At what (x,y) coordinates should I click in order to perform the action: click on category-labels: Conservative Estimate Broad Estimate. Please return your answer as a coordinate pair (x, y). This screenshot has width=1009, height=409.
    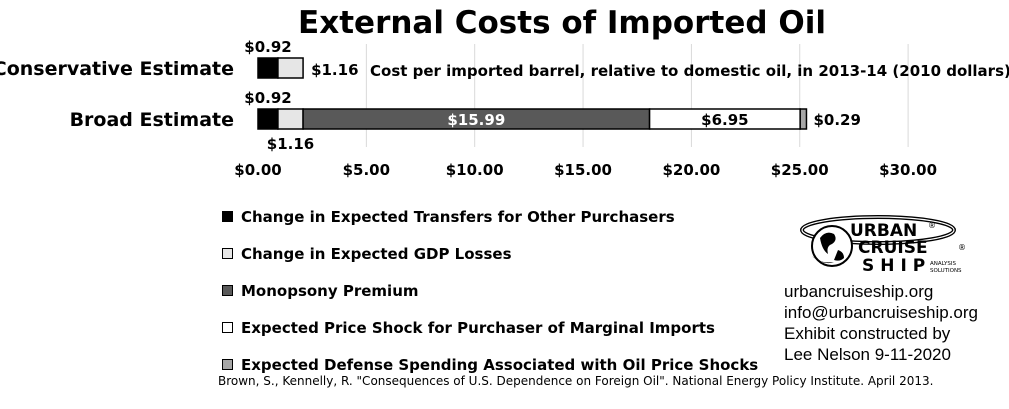
    Looking at the image, I should click on (117, 94).